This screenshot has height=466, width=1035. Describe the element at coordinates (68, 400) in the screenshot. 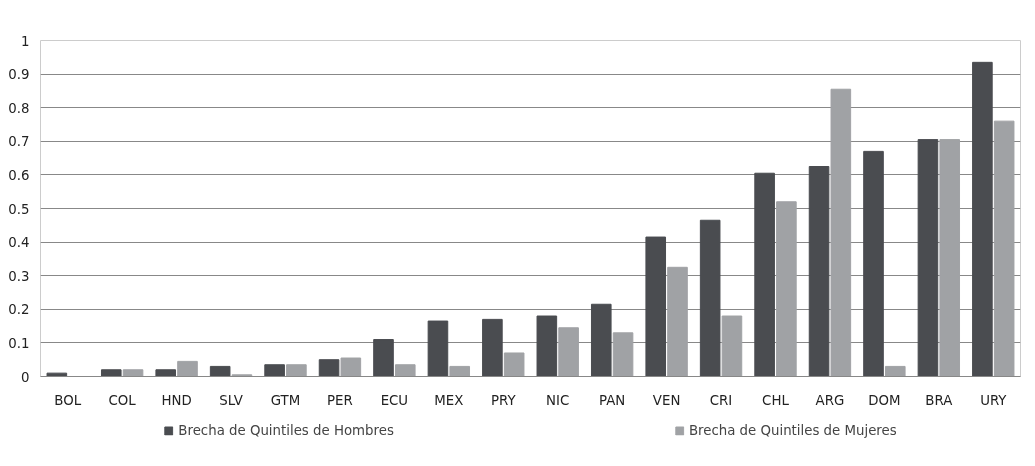

I see `x-tick-label: BOL` at that location.